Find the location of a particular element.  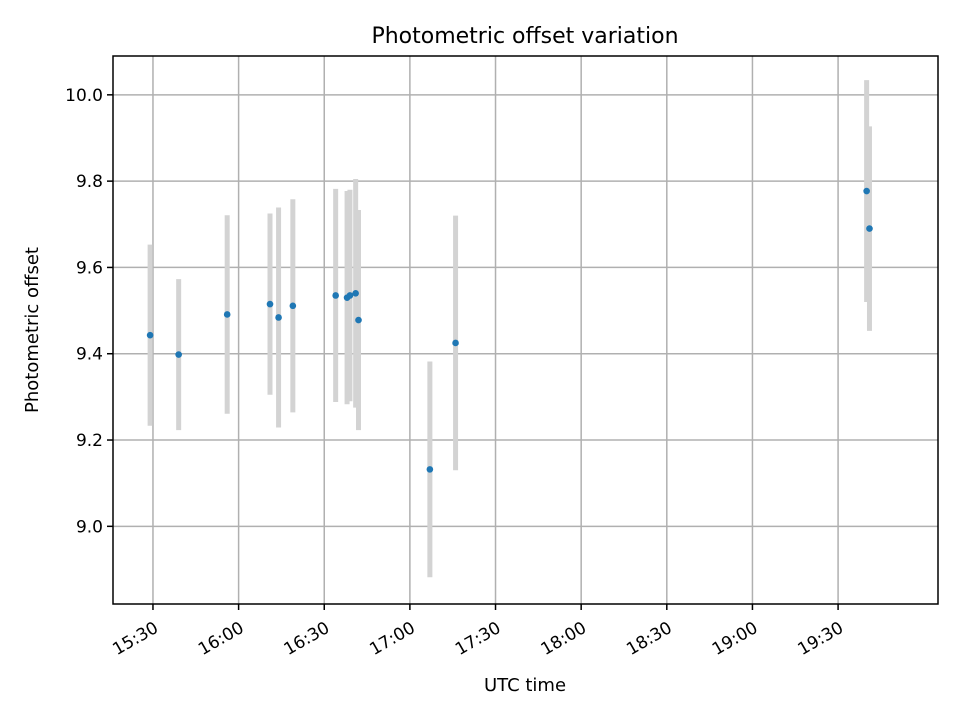

y-tick-label: 9.6 is located at coordinates (89, 268).